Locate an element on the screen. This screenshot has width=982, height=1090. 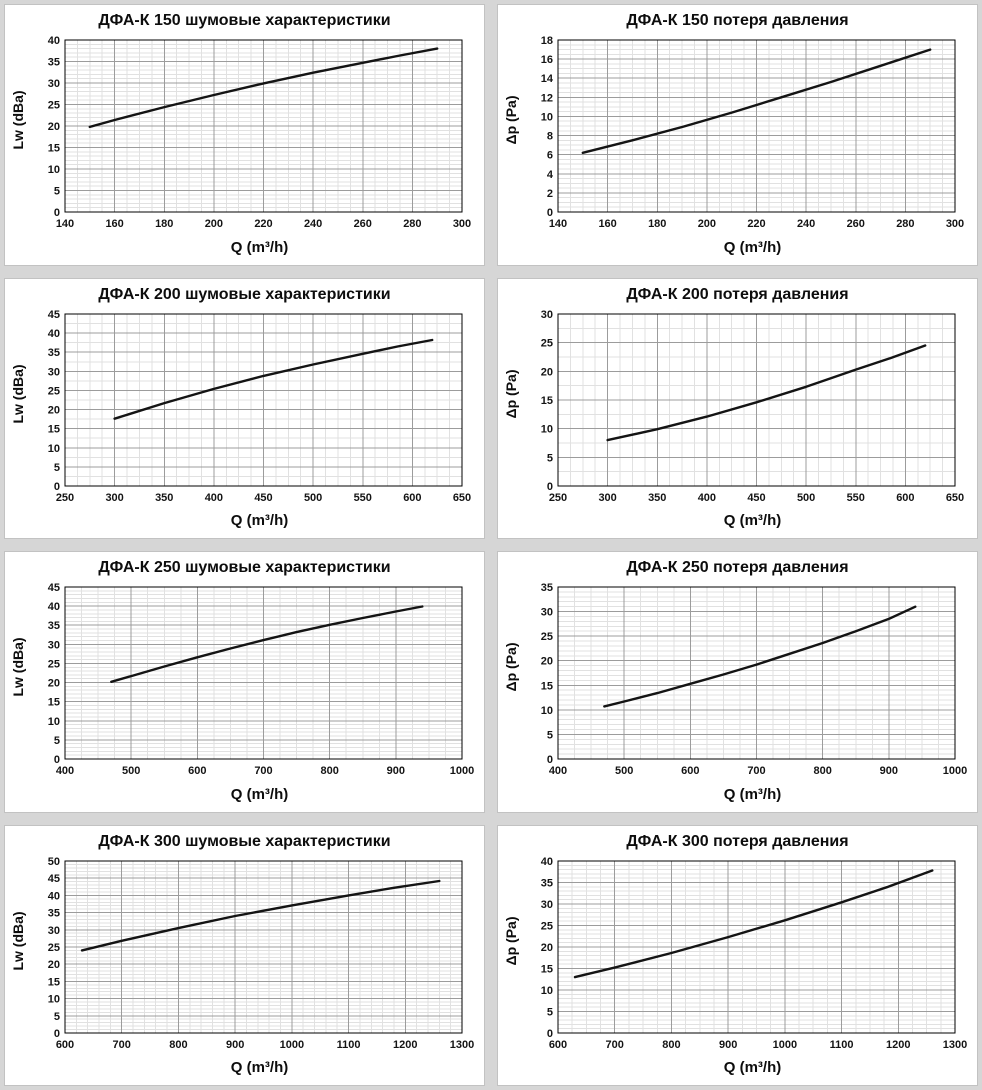
svg-text: 45 is located at coordinates (54, 315).